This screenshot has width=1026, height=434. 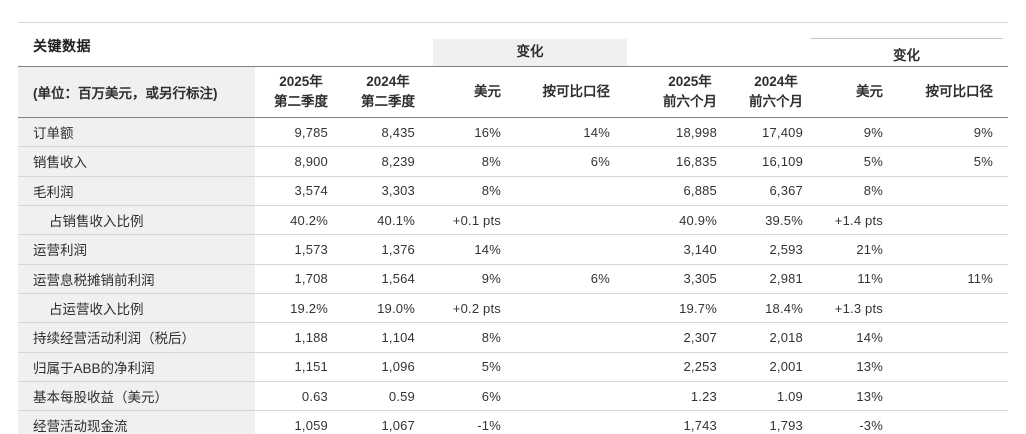 What do you see at coordinates (762, 396) in the screenshot?
I see `cell-value: 1.09` at bounding box center [762, 396].